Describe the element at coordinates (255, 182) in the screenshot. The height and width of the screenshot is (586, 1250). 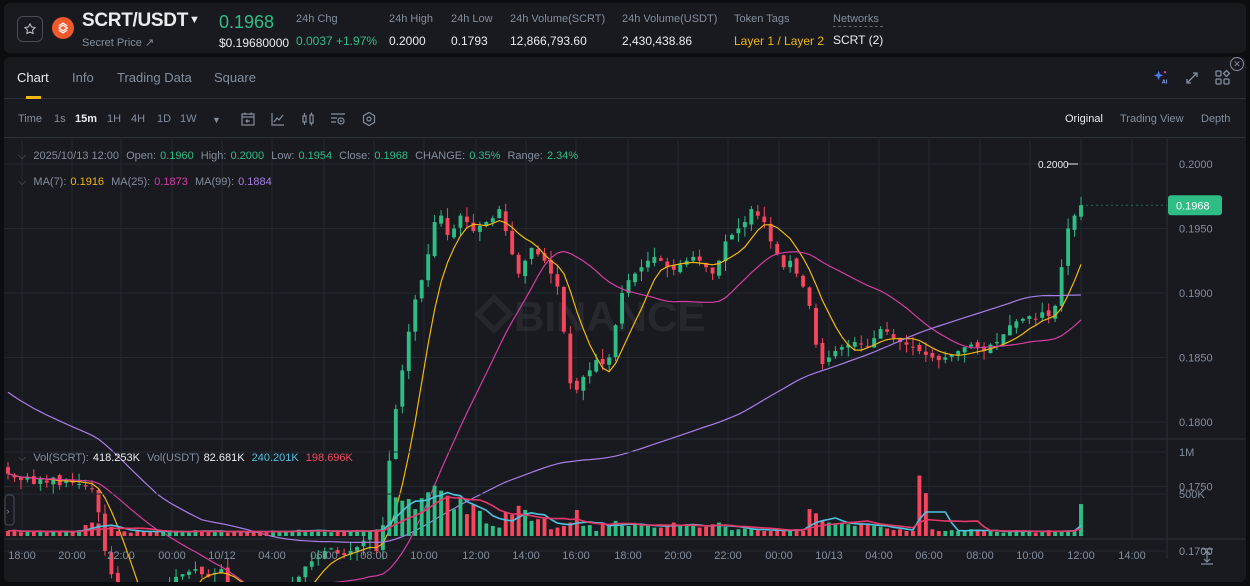
I see `ma99-value: 0.1884` at that location.